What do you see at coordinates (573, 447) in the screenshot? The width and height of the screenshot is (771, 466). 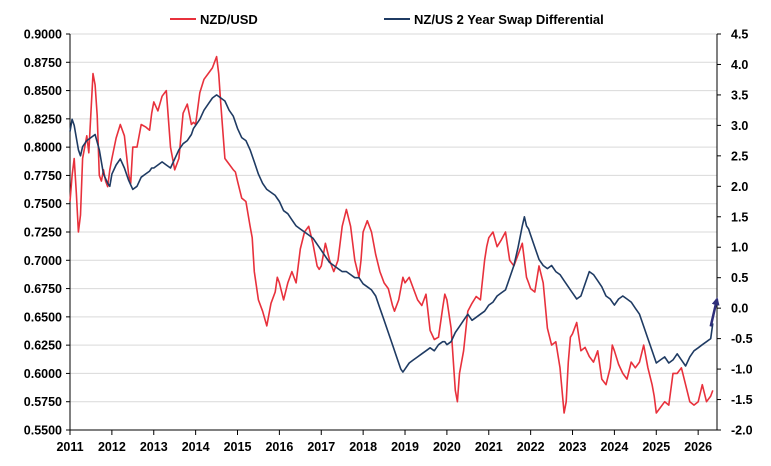 I see `x-tick-label: 2023` at bounding box center [573, 447].